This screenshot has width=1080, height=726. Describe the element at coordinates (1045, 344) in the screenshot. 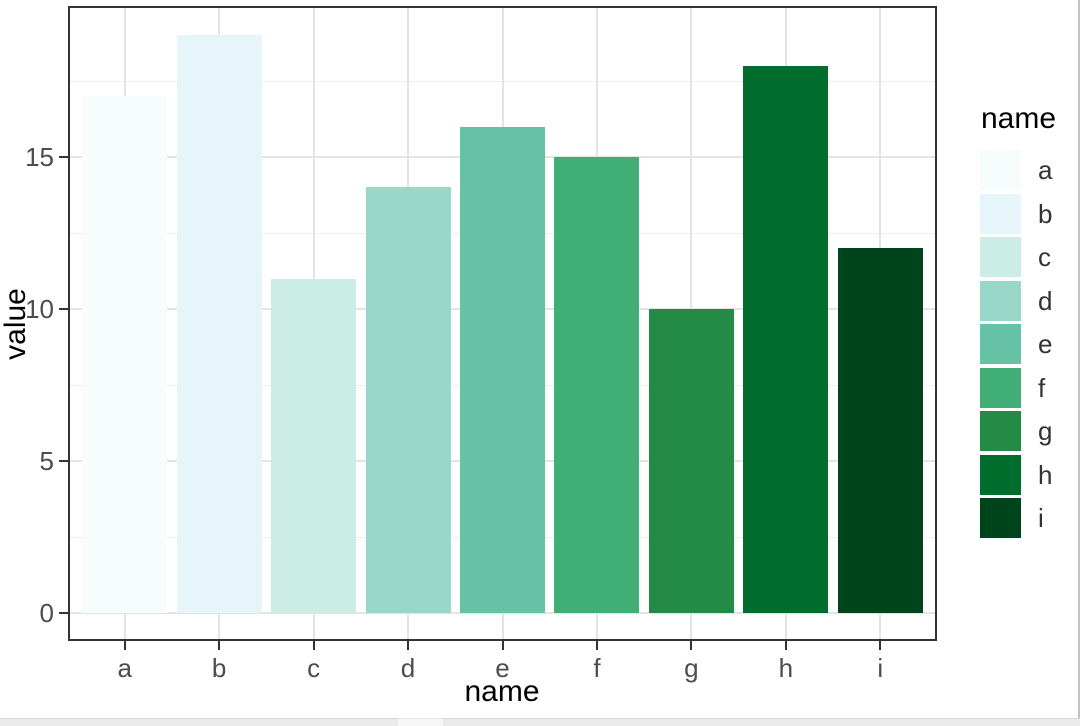

I see `legend-label-e: e` at that location.